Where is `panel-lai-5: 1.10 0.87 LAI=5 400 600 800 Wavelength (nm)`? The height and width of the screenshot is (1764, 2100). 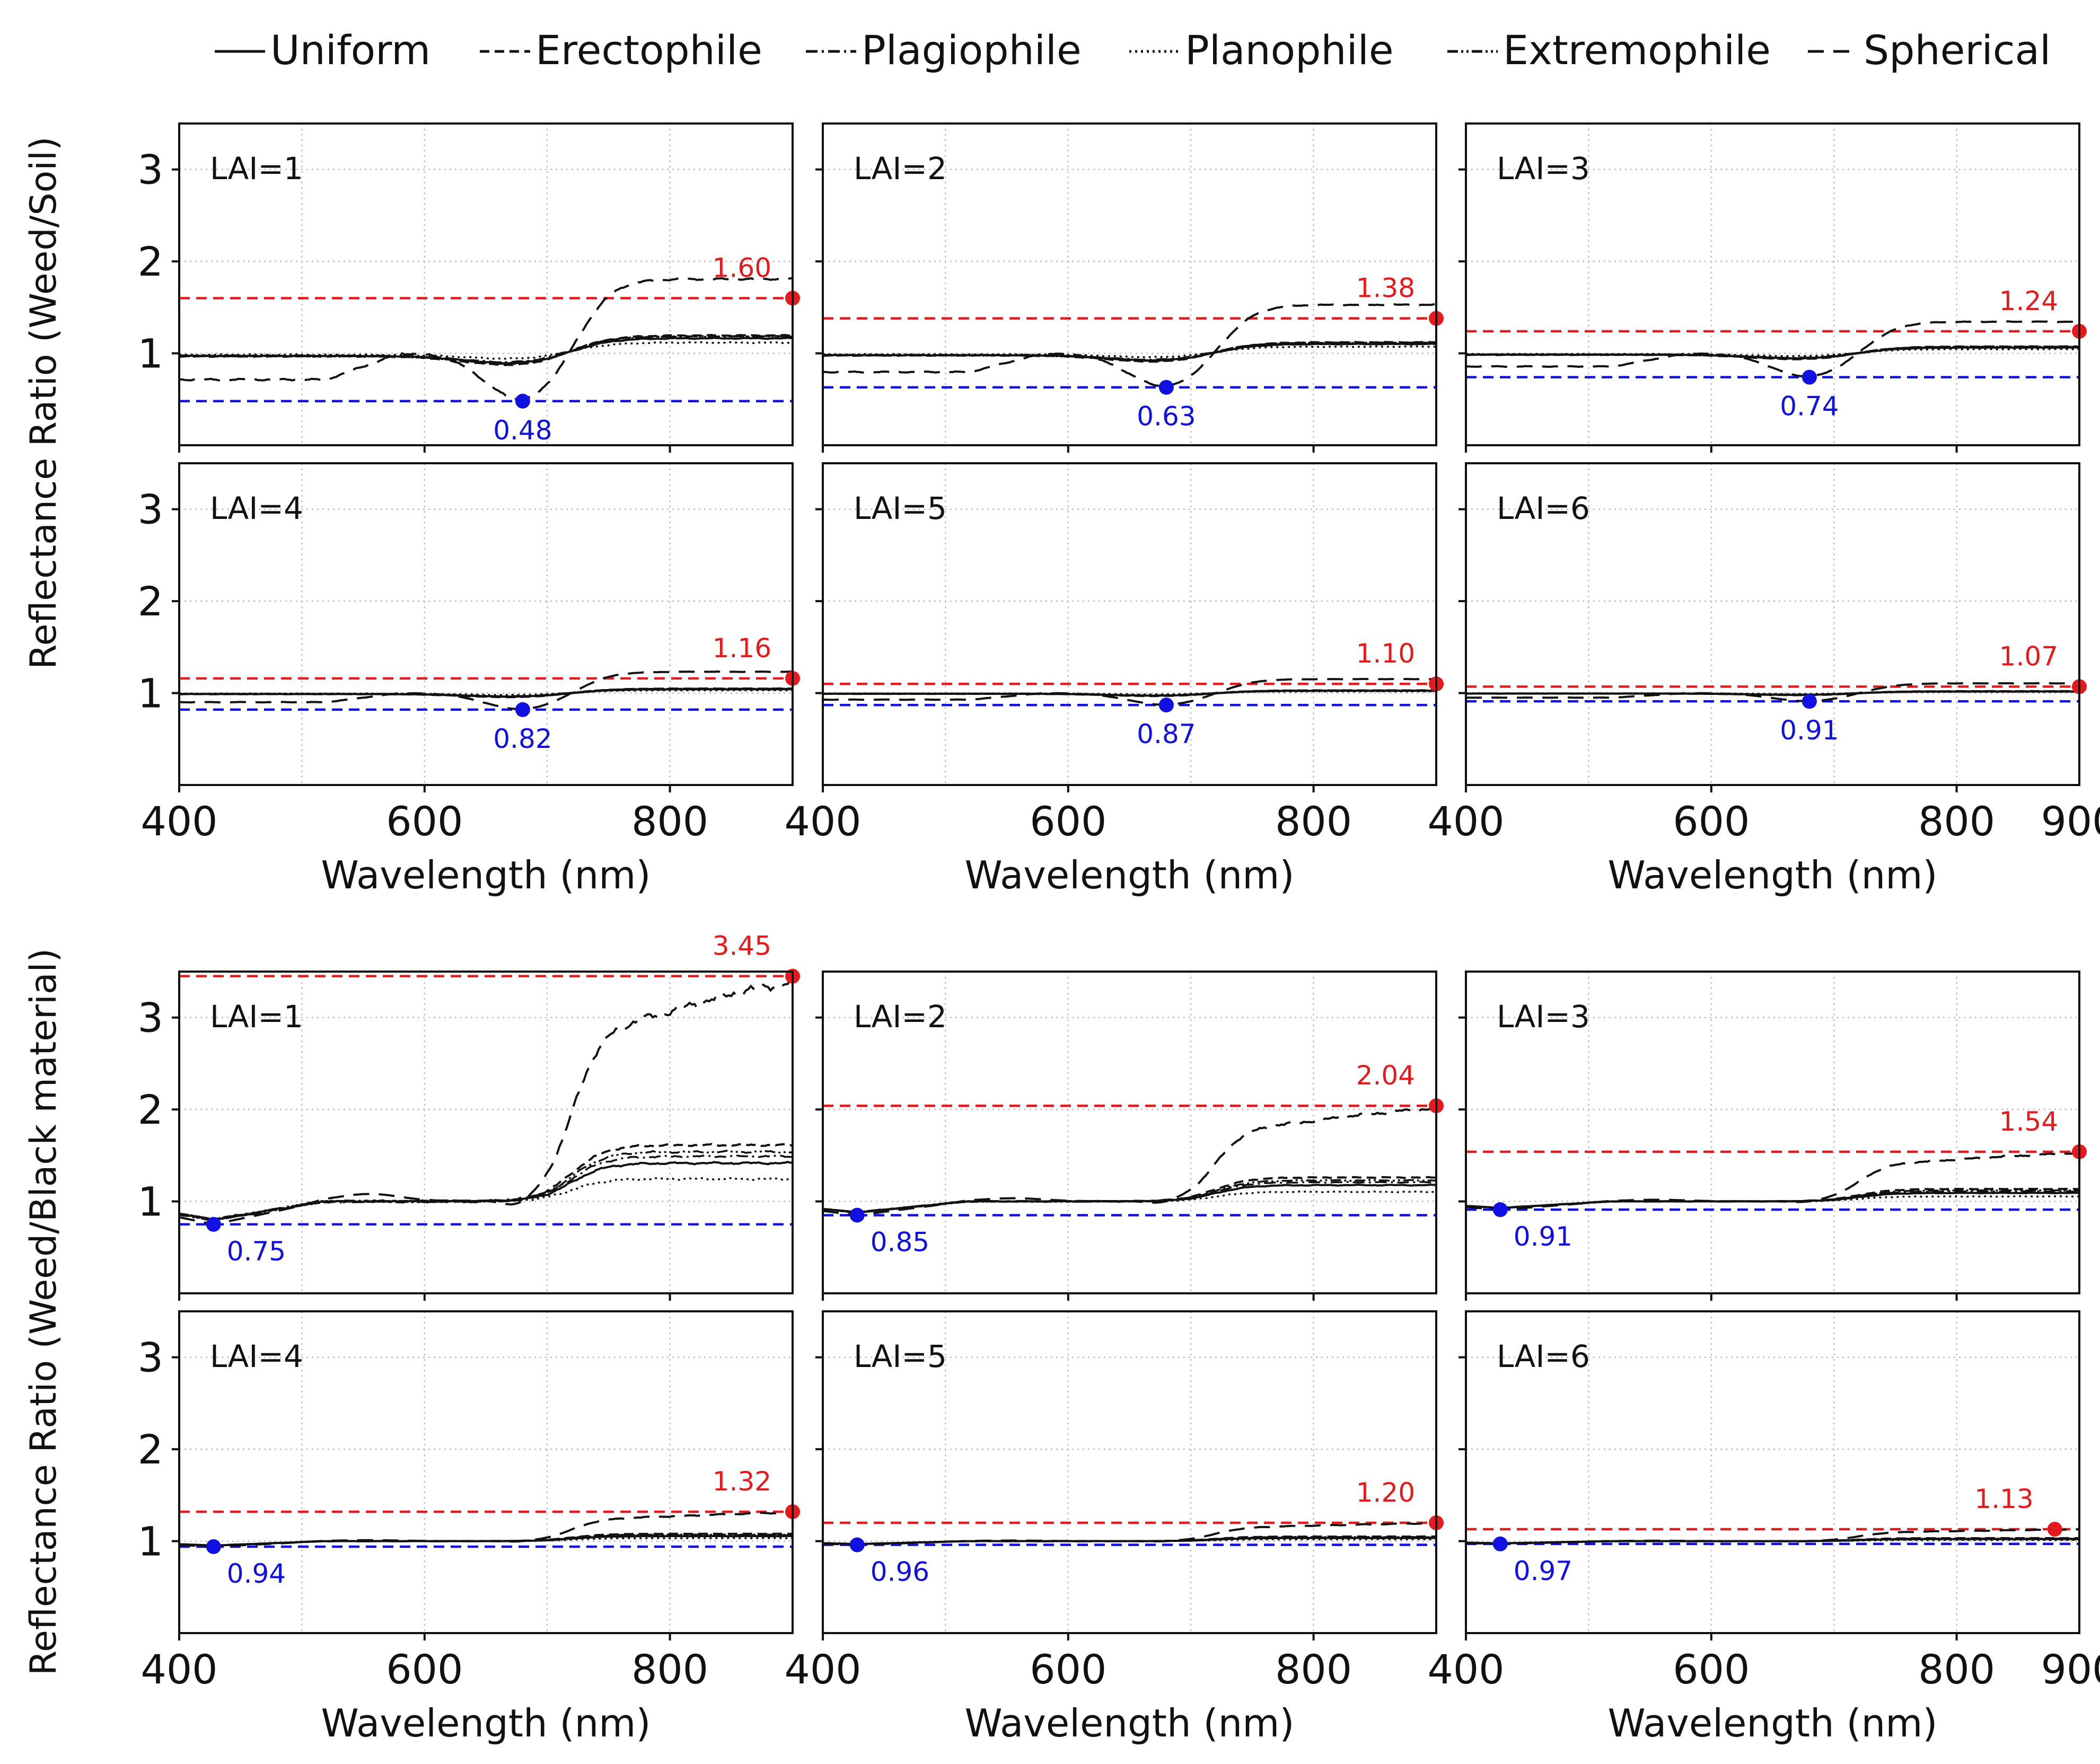
panel-lai-5: 1.10 0.87 LAI=5 400 600 800 Wavelength (nm) is located at coordinates (1114, 679).